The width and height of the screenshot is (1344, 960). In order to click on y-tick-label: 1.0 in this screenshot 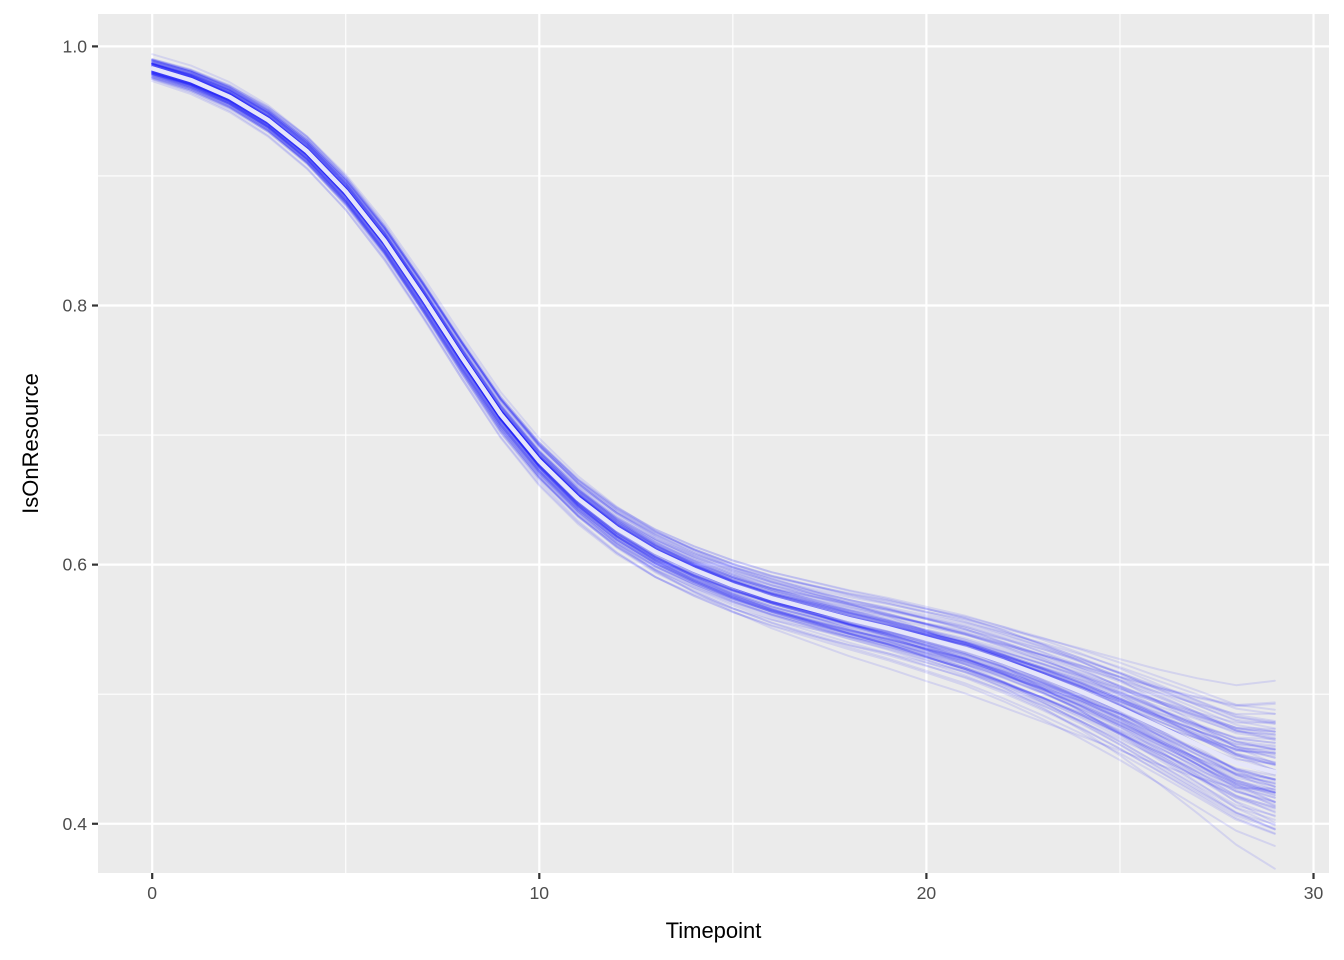, I will do `click(75, 46)`.